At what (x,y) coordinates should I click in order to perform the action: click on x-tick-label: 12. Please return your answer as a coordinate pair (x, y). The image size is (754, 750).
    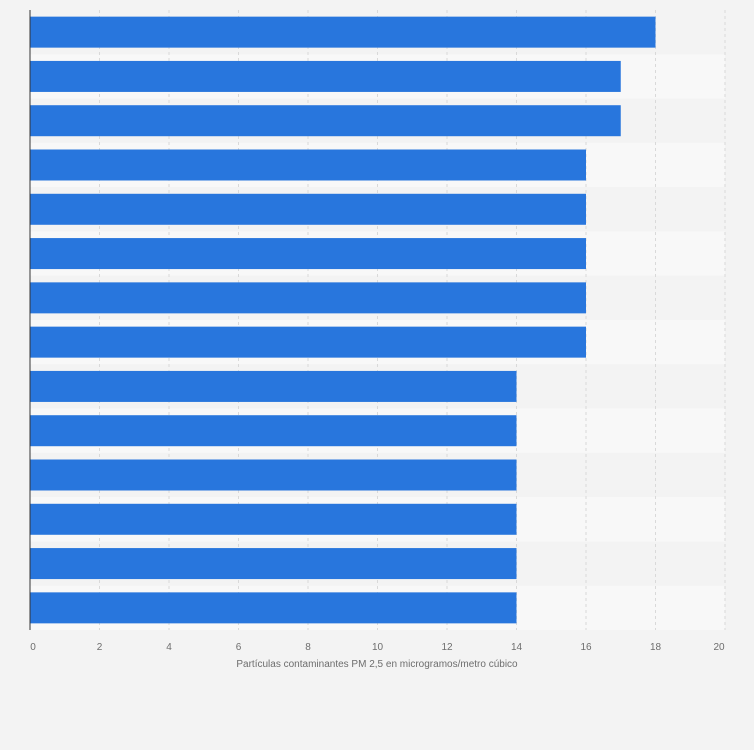
    Looking at the image, I should click on (447, 647).